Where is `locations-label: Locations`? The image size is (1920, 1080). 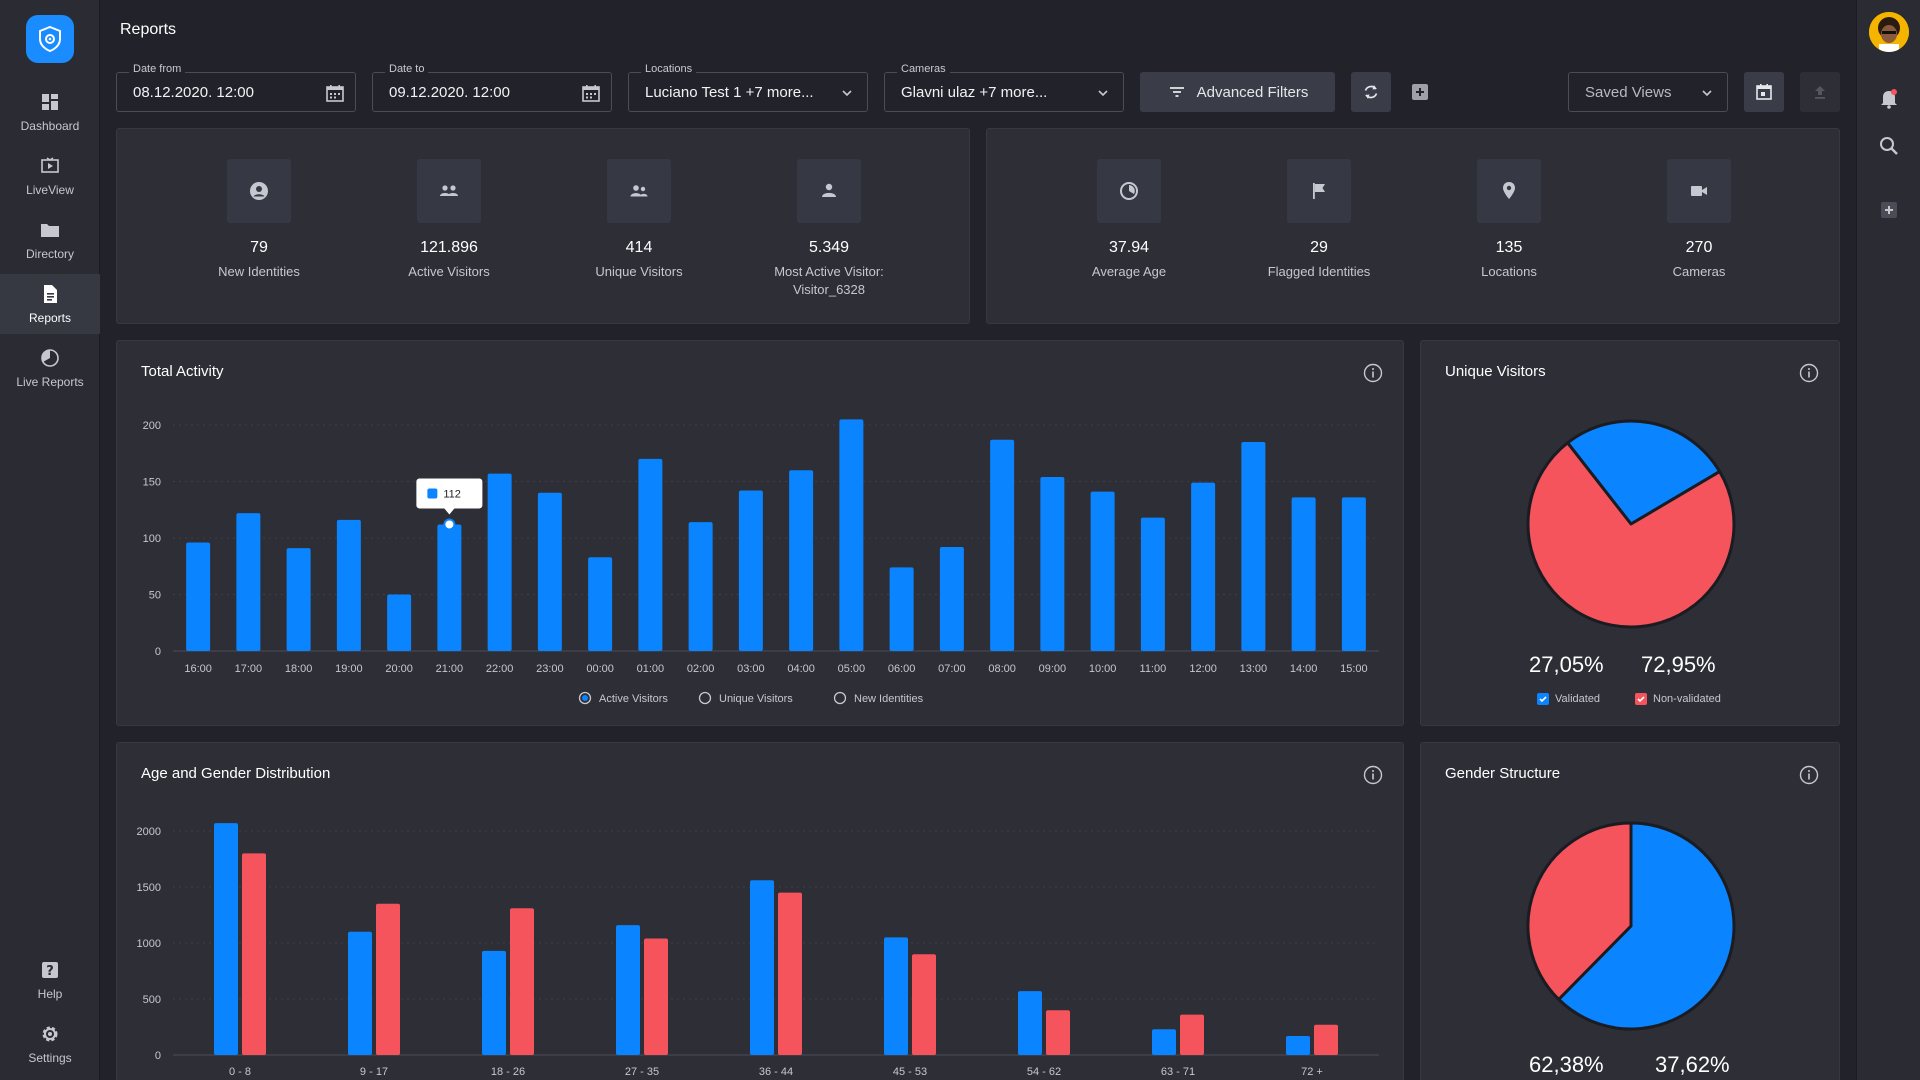
locations-label: Locations is located at coordinates (669, 69).